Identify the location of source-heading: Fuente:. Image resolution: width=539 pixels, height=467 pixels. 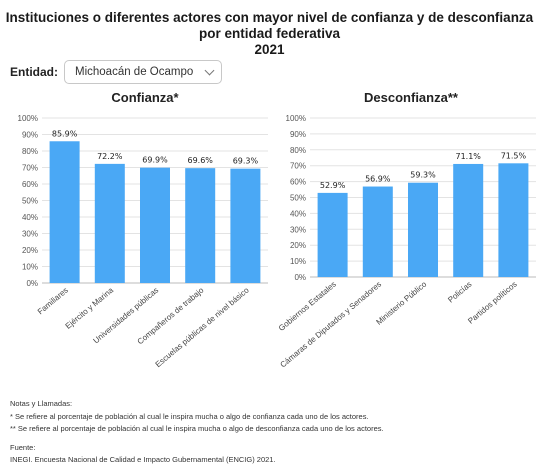
(23, 447).